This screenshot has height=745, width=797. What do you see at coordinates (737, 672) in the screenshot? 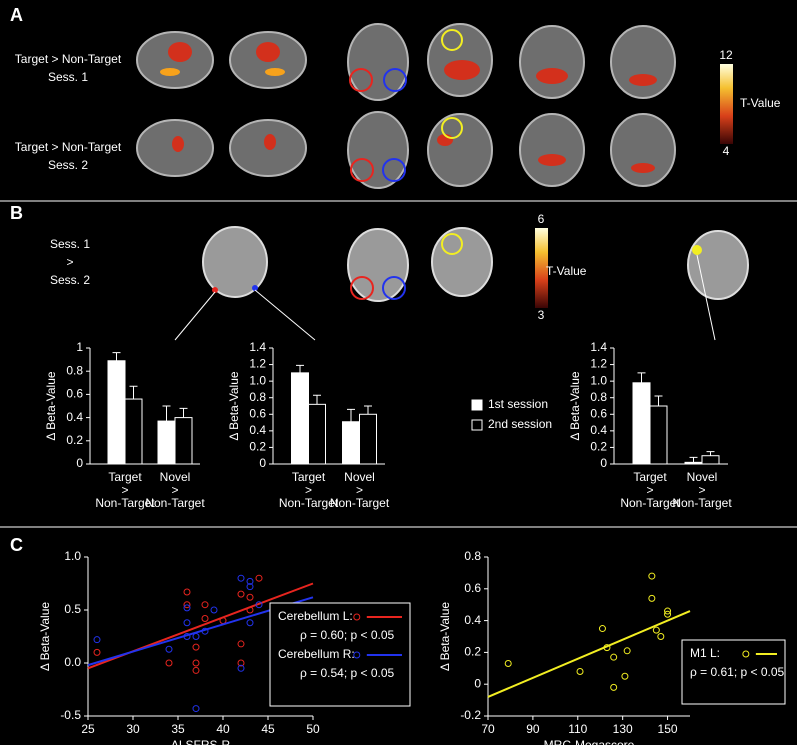
I see `legend-stat: ρ = 0.61; p < 0.05` at bounding box center [737, 672].